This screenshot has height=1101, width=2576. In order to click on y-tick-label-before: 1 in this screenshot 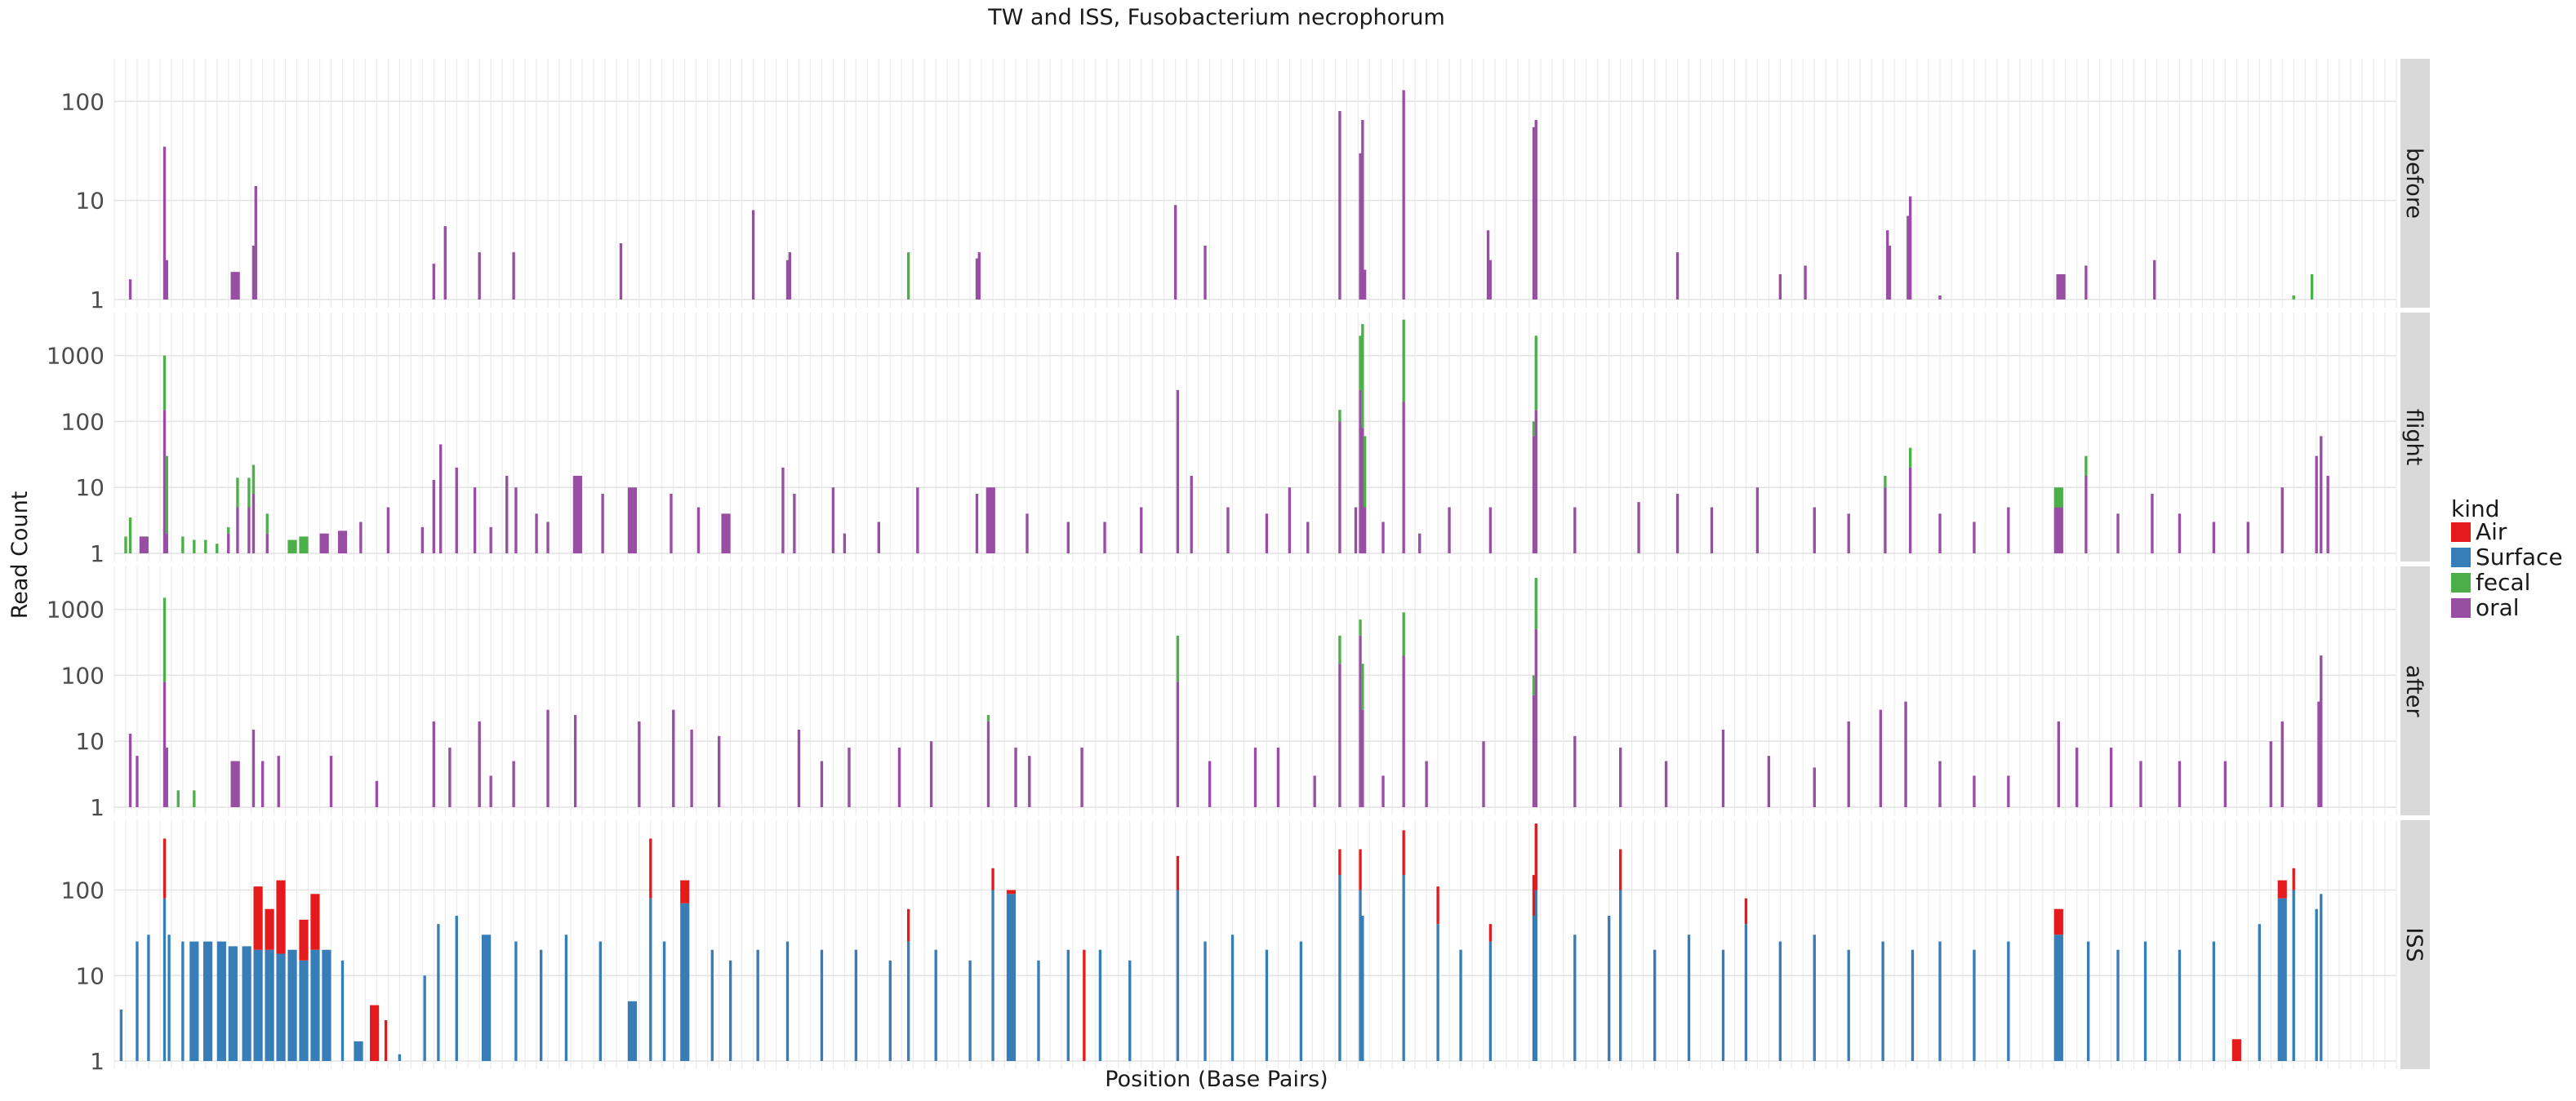, I will do `click(97, 299)`.